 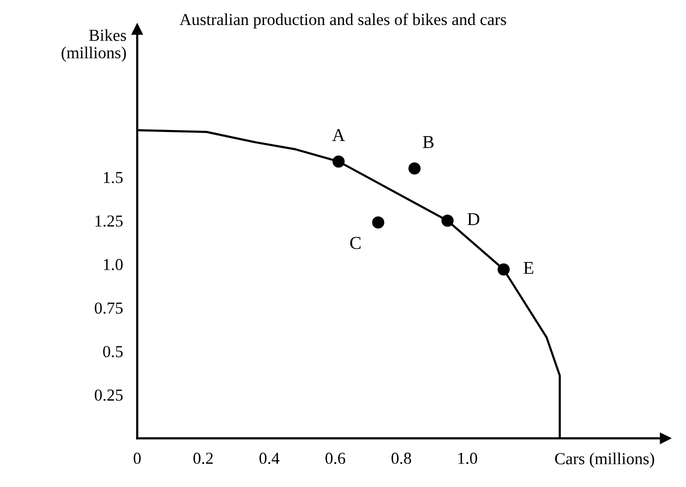 What do you see at coordinates (428, 142) in the screenshot?
I see `annotation: B` at bounding box center [428, 142].